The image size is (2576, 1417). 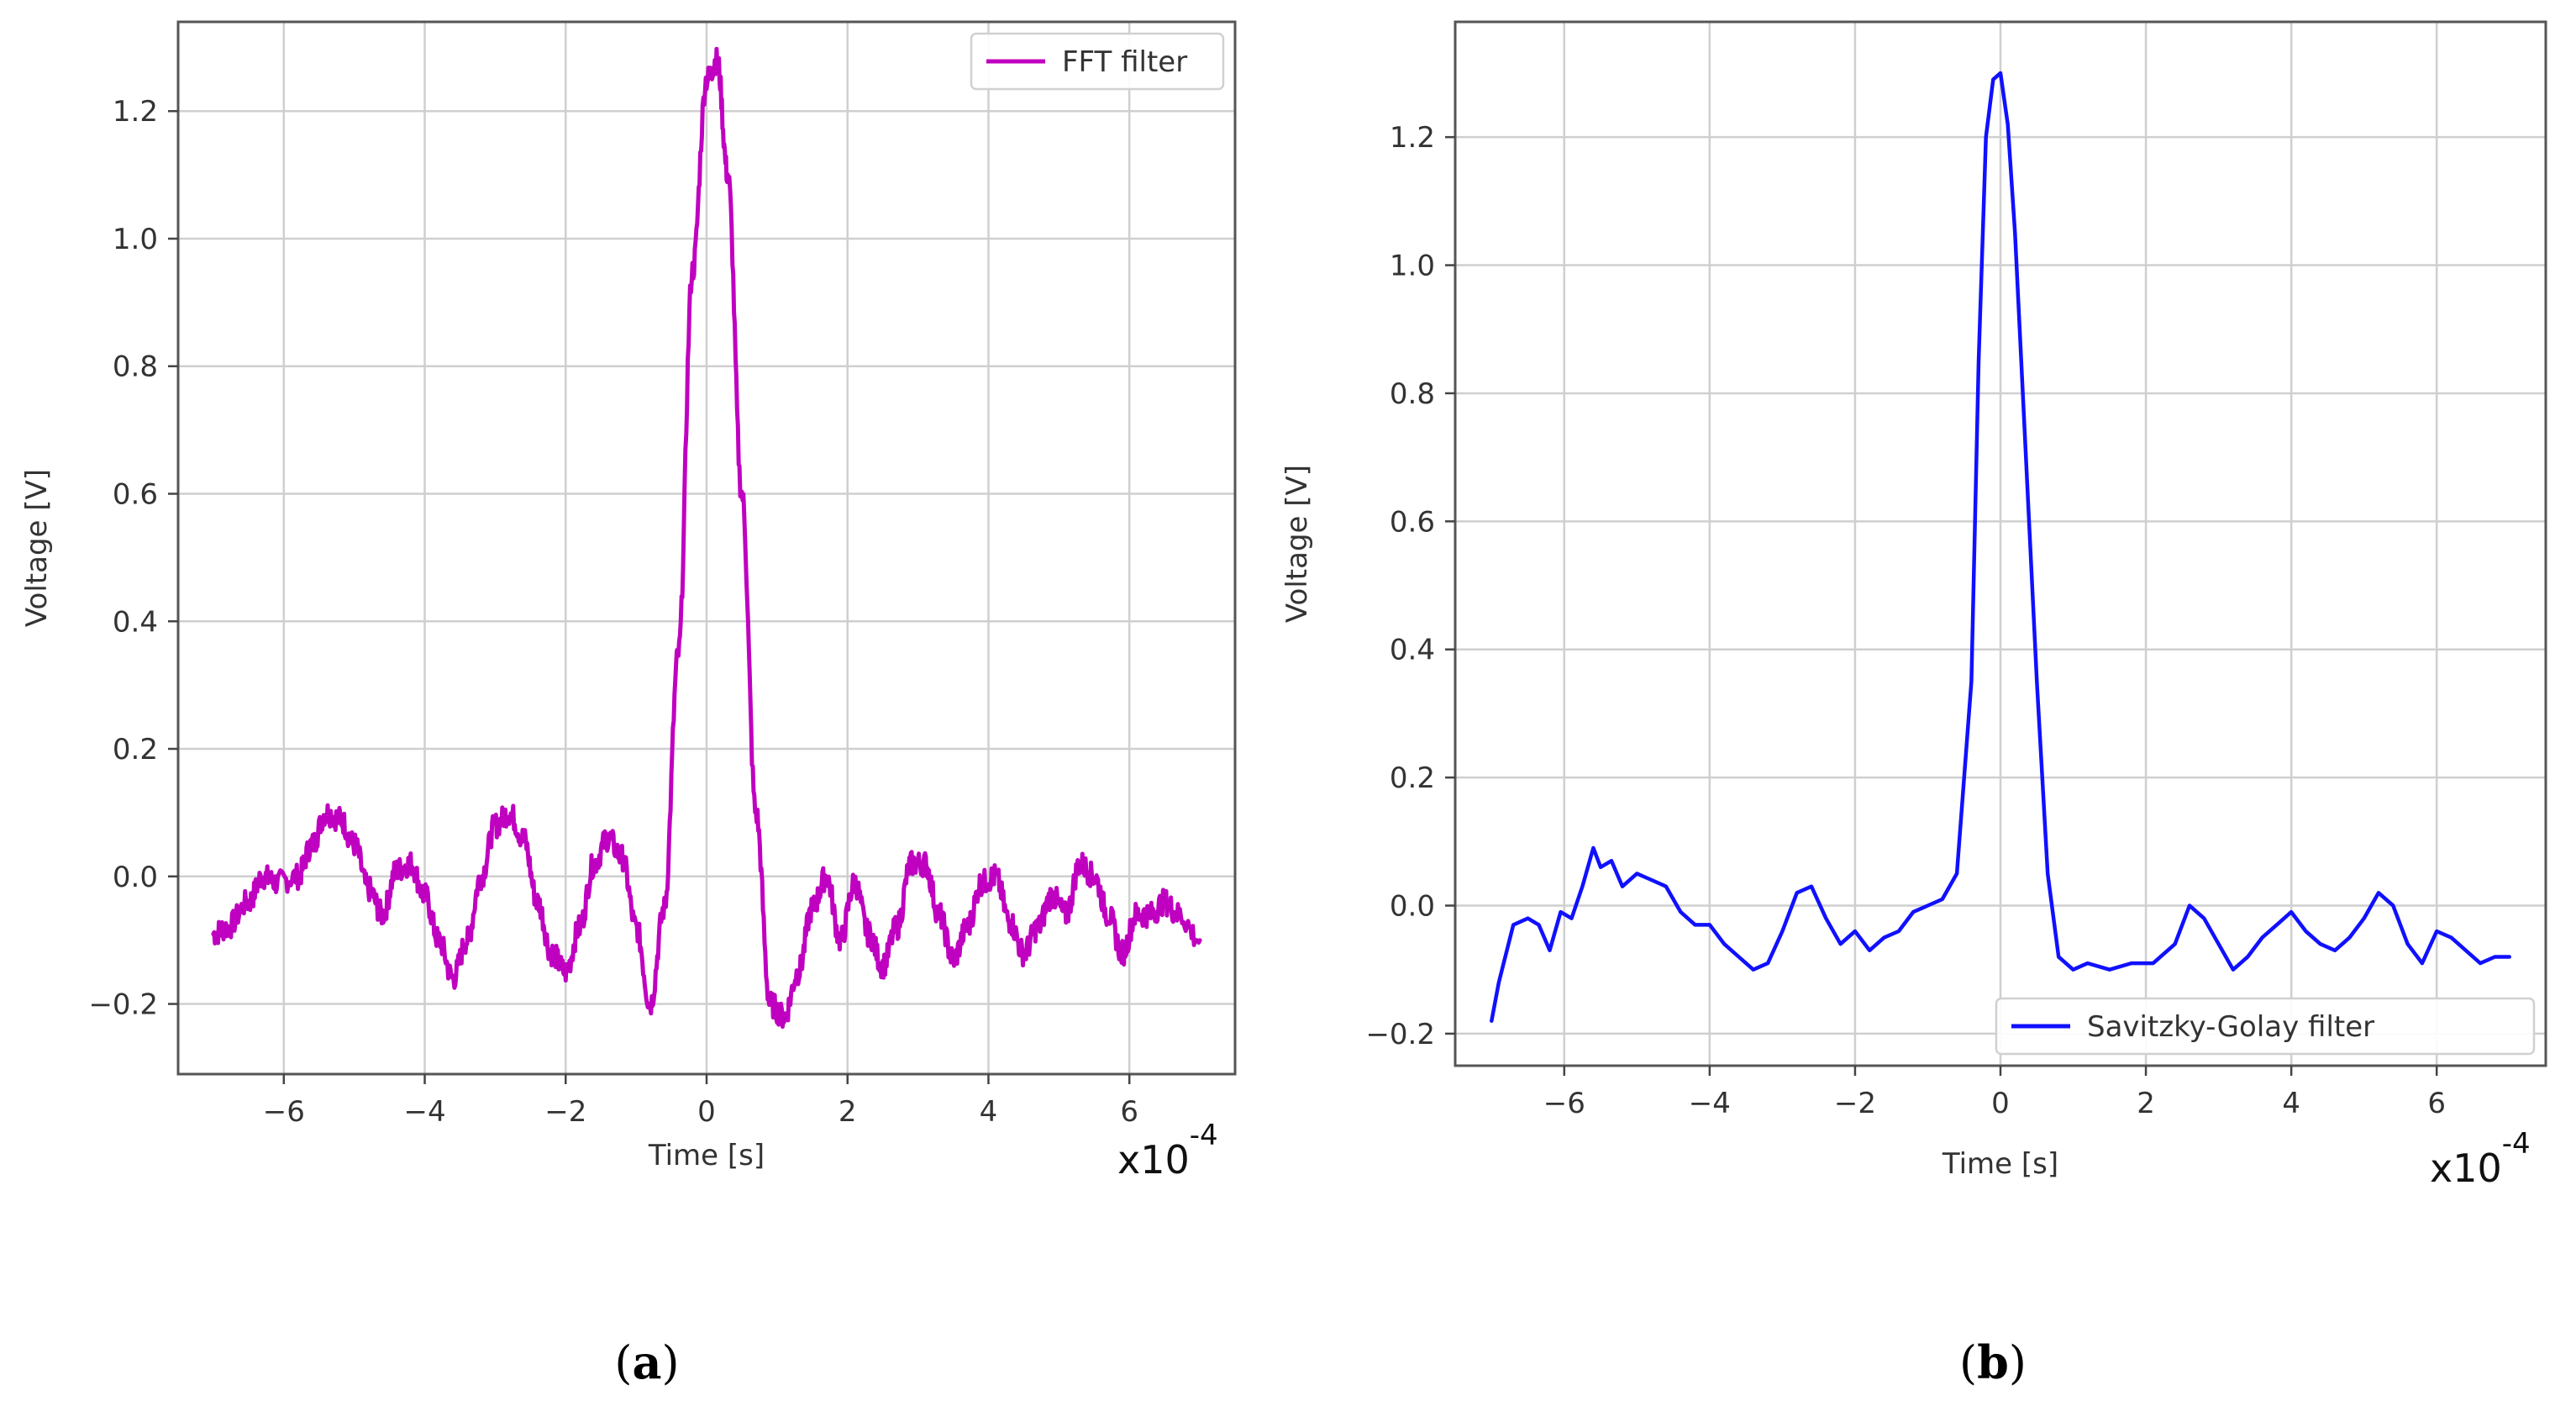 I want to click on chart-b-ytick-label-6: 1.0, so click(x=1412, y=266).